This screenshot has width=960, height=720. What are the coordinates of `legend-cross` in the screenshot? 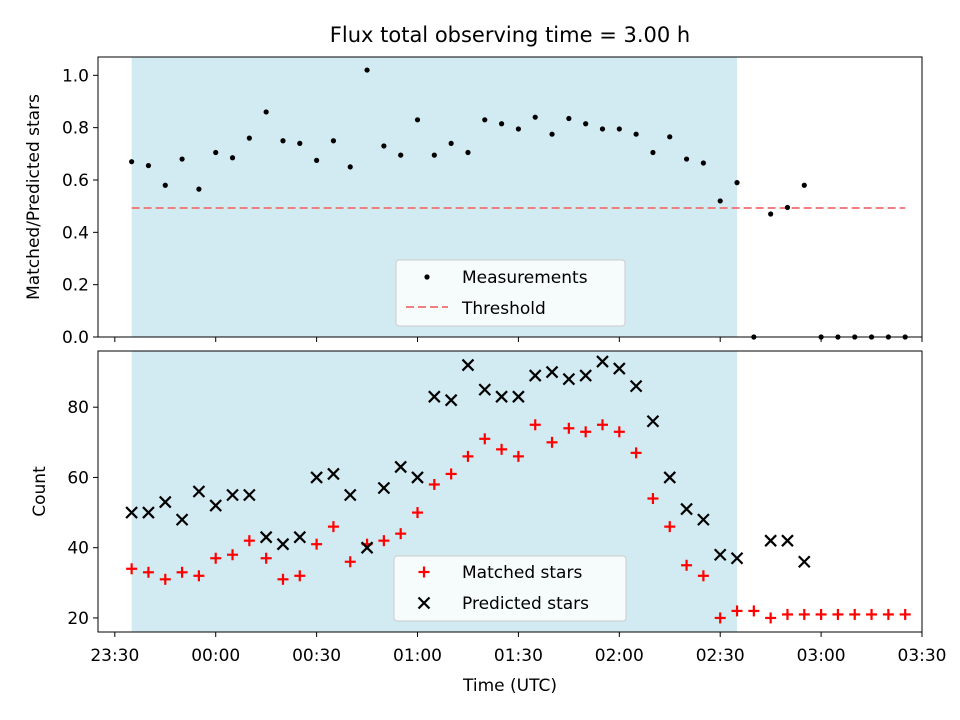 It's located at (424, 603).